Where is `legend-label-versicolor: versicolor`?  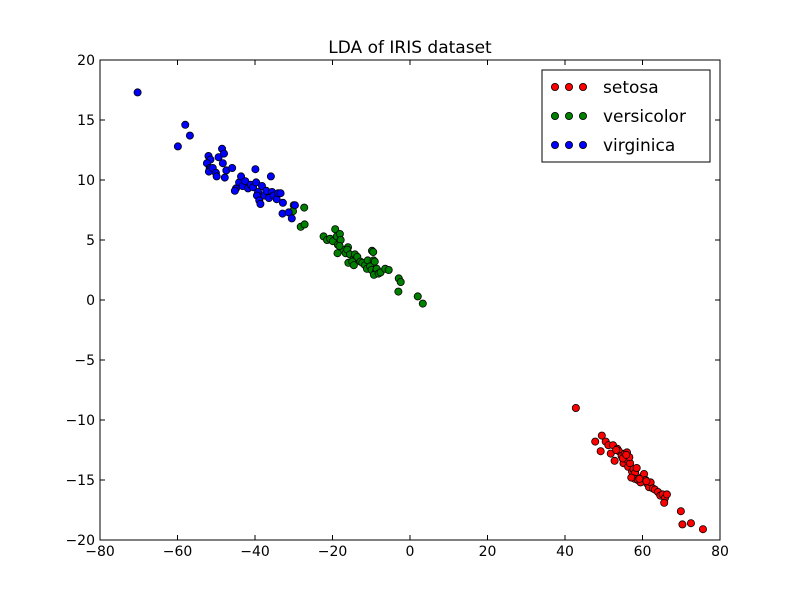 legend-label-versicolor: versicolor is located at coordinates (644, 117).